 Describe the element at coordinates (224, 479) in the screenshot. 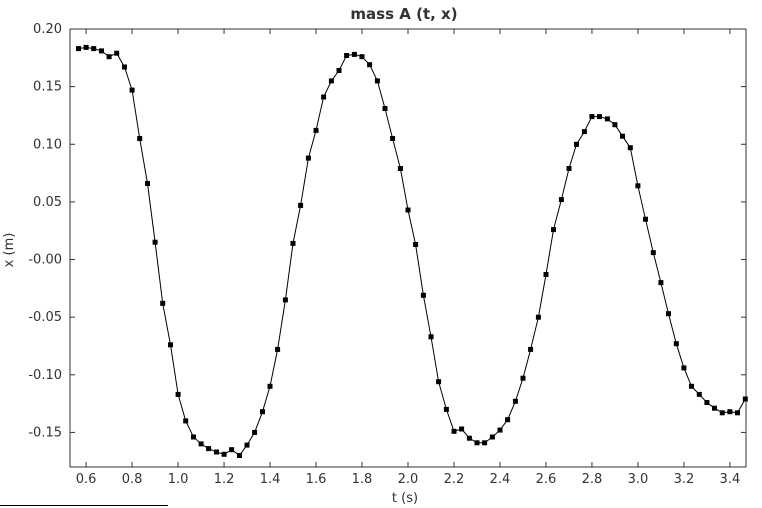

I see `x-tick-label: 1.2` at that location.